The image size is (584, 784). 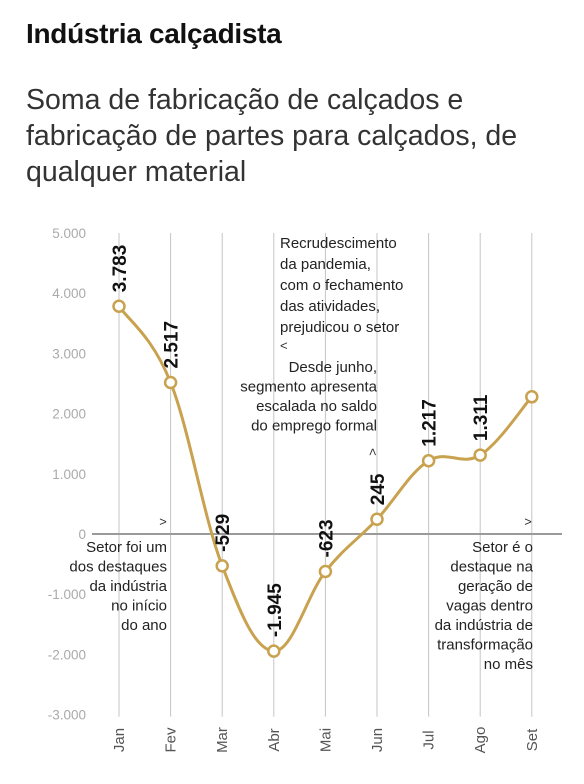 I want to click on y-tick-label: 1.000, so click(x=69, y=474).